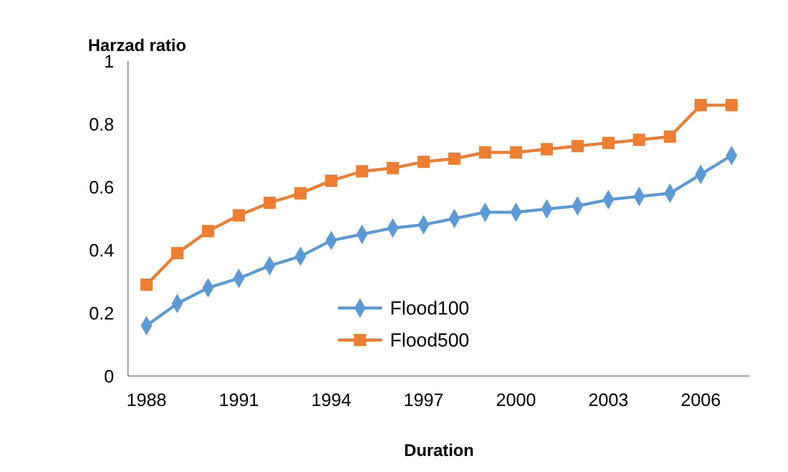 The height and width of the screenshot is (472, 788). I want to click on legend-label: Flood100, so click(430, 309).